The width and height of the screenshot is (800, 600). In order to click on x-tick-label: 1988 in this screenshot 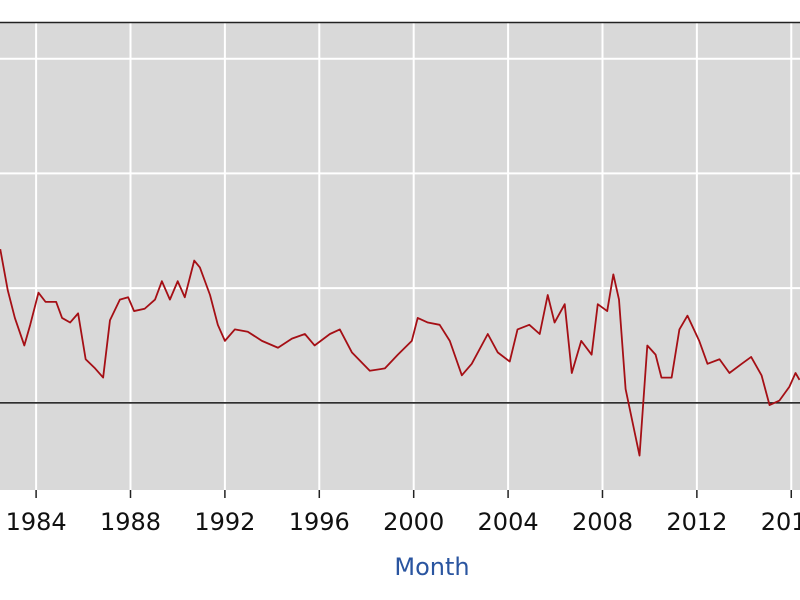, I will do `click(130, 522)`.